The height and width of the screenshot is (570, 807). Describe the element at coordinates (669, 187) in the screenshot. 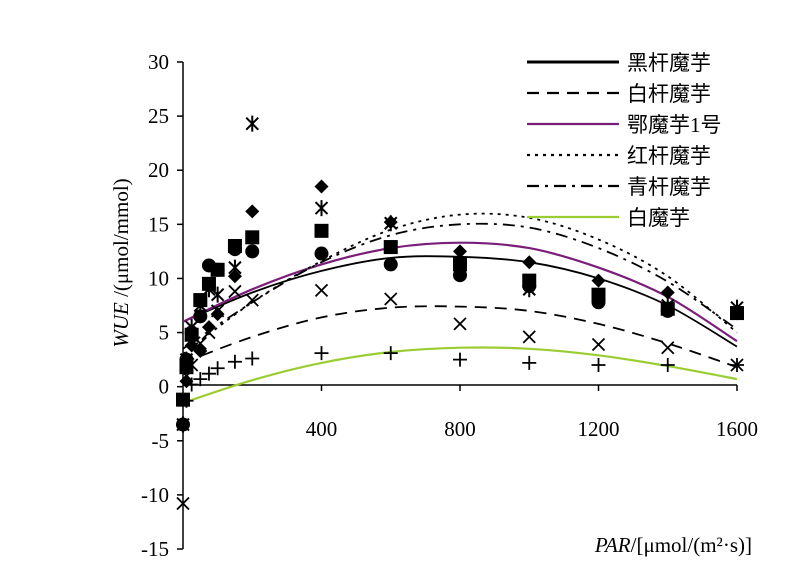

I see `legend-label-5: 青杆魔芋` at that location.